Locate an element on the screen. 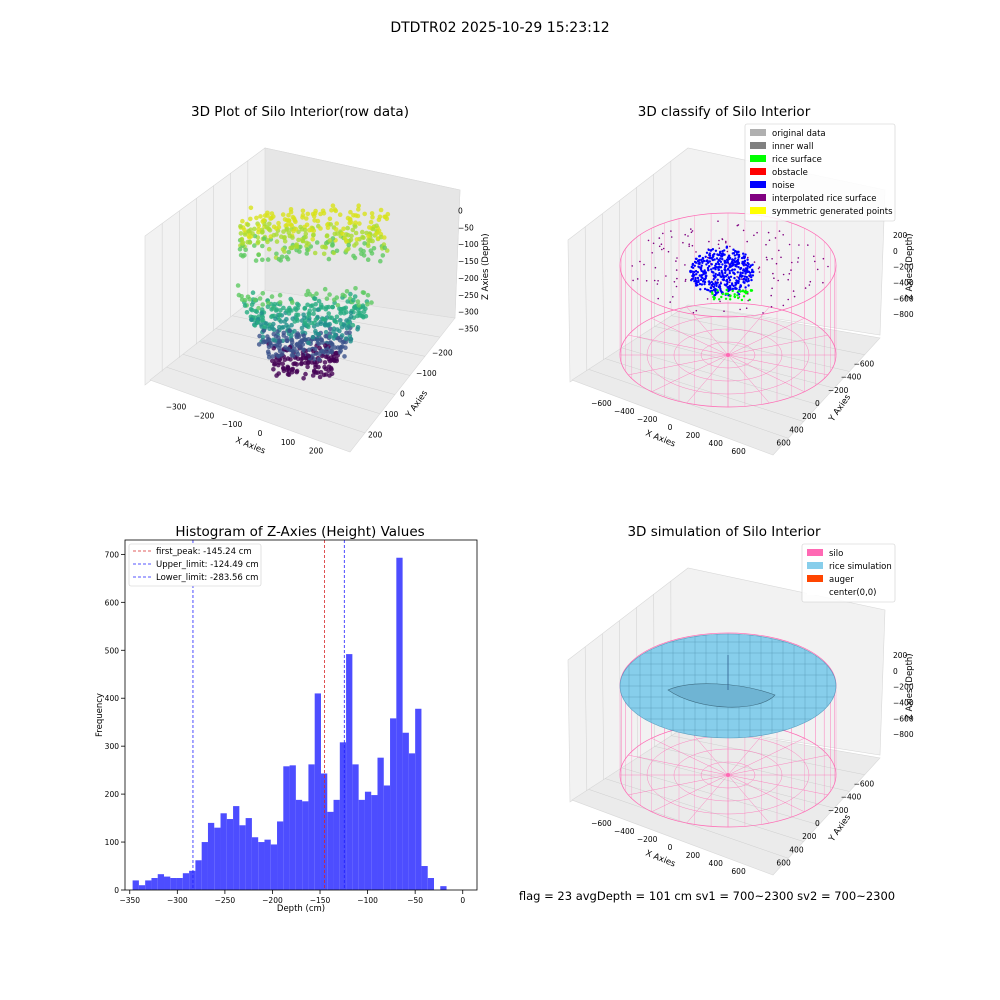 The height and width of the screenshot is (1000, 1000). silo-center-mark is located at coordinates (728, 355).